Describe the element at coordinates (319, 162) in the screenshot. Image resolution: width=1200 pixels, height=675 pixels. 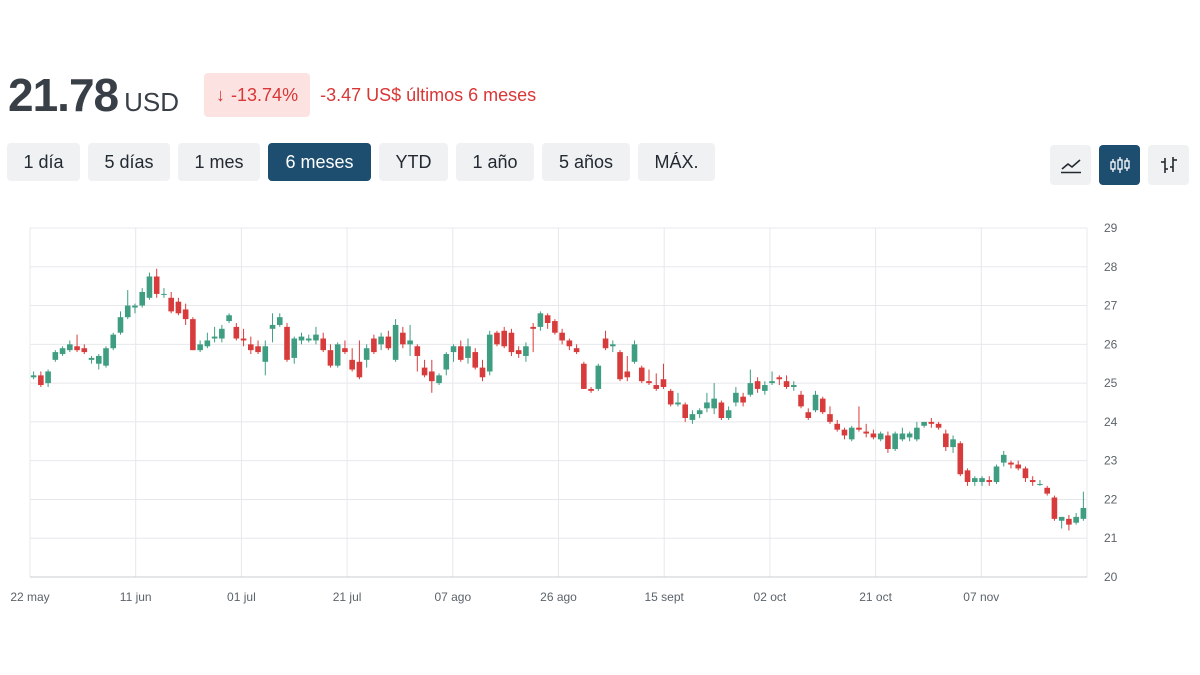
I see `range-6m-button: 6 meses` at that location.